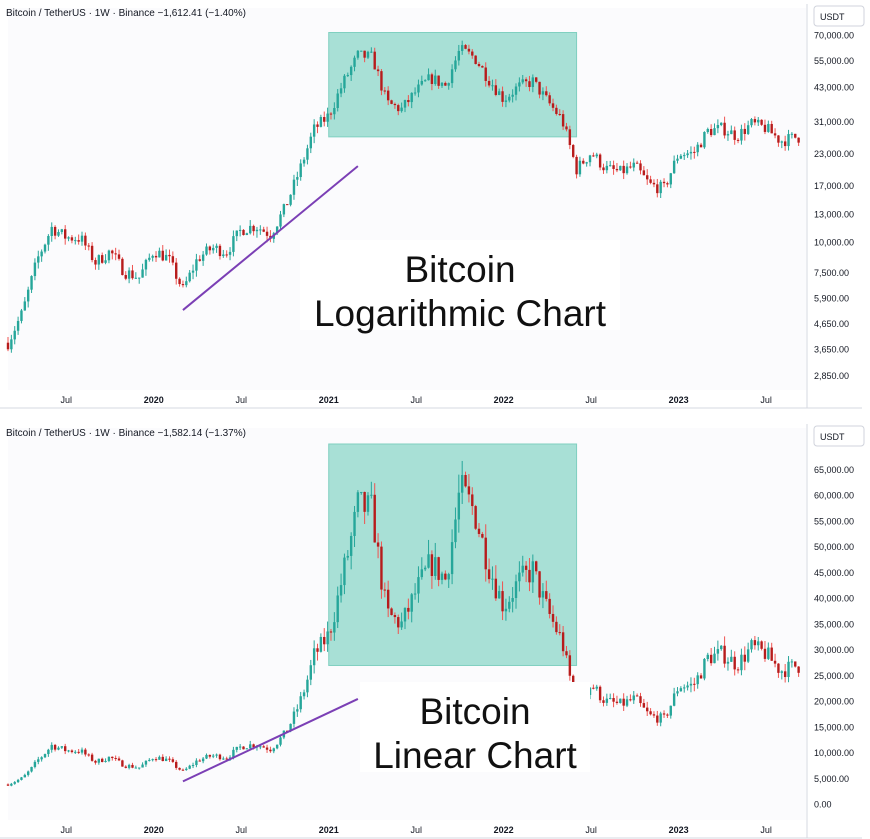  I want to click on overlay-text-box, so click(460, 285).